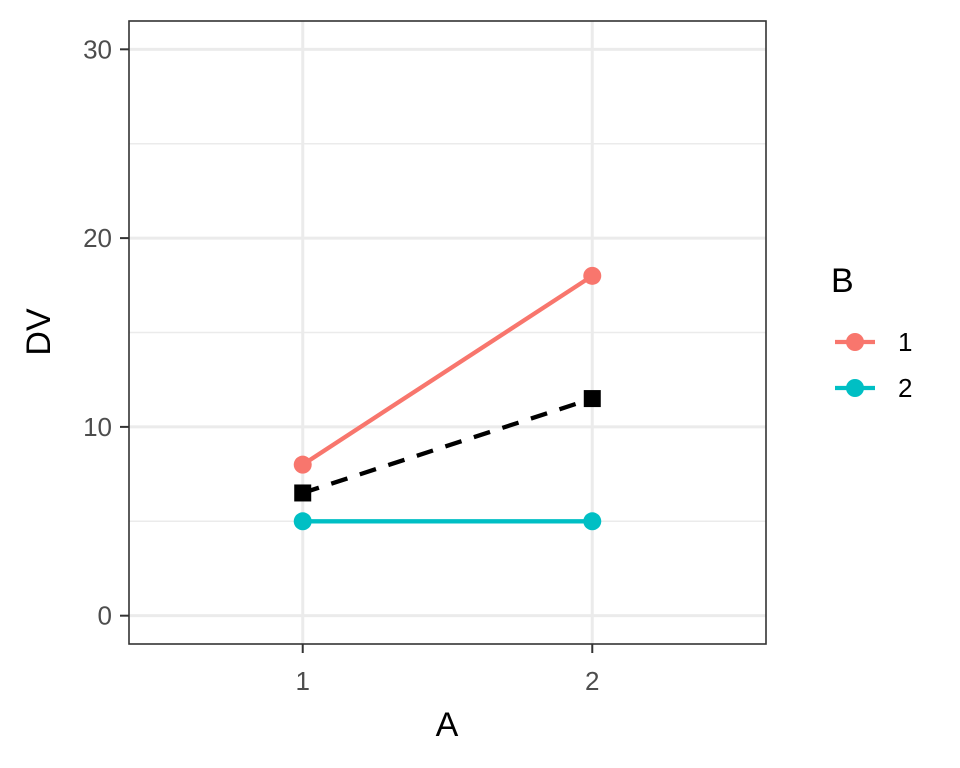 This screenshot has width=960, height=768. I want to click on y-tick-label: 30, so click(97, 49).